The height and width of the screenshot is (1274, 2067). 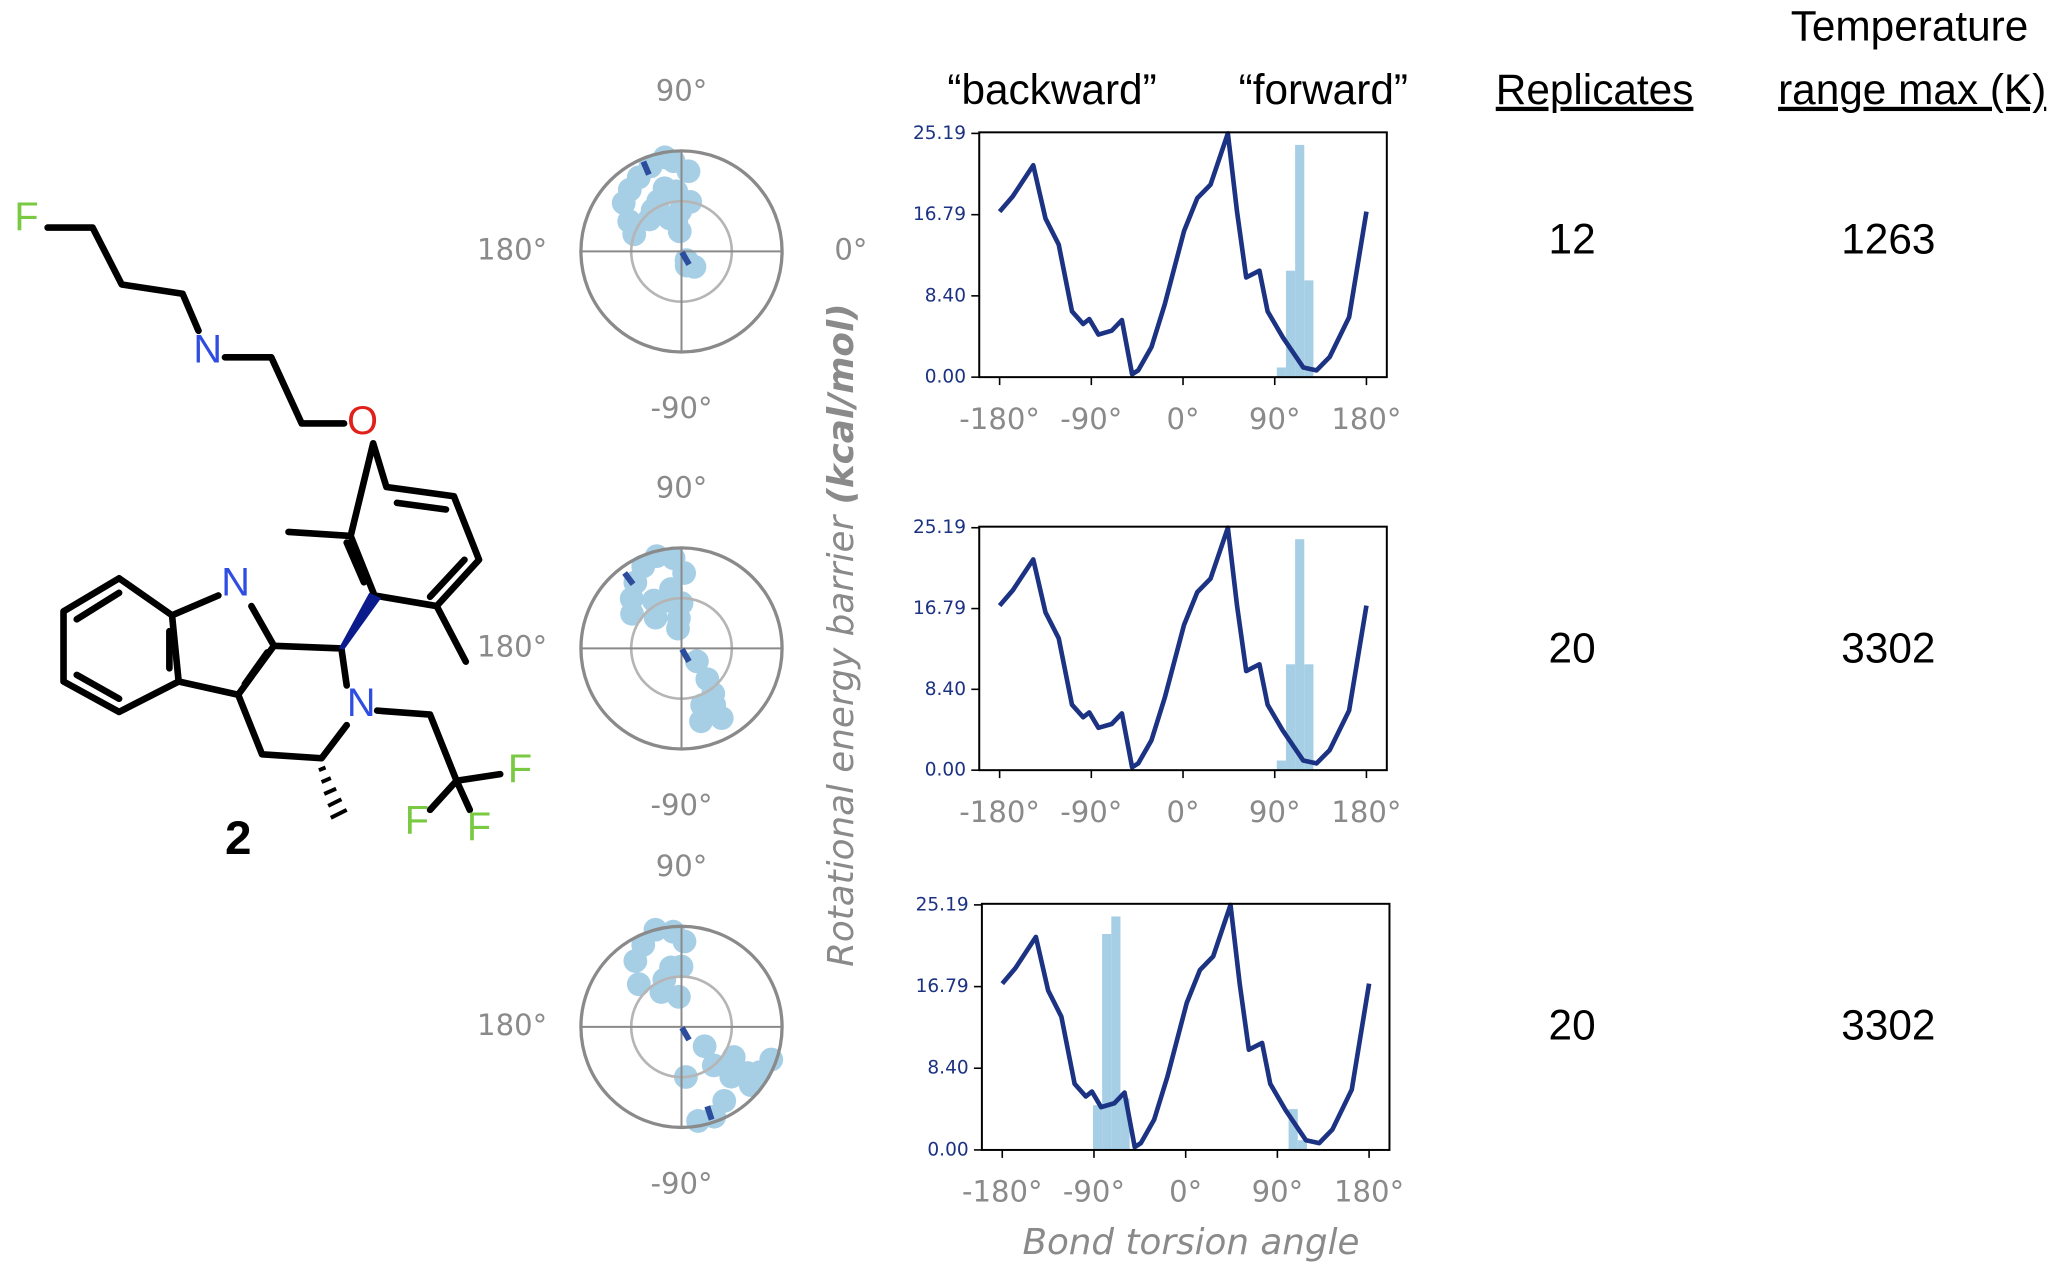 I want to click on y-axis-label-unit: (kcal/mol), so click(x=841, y=403).